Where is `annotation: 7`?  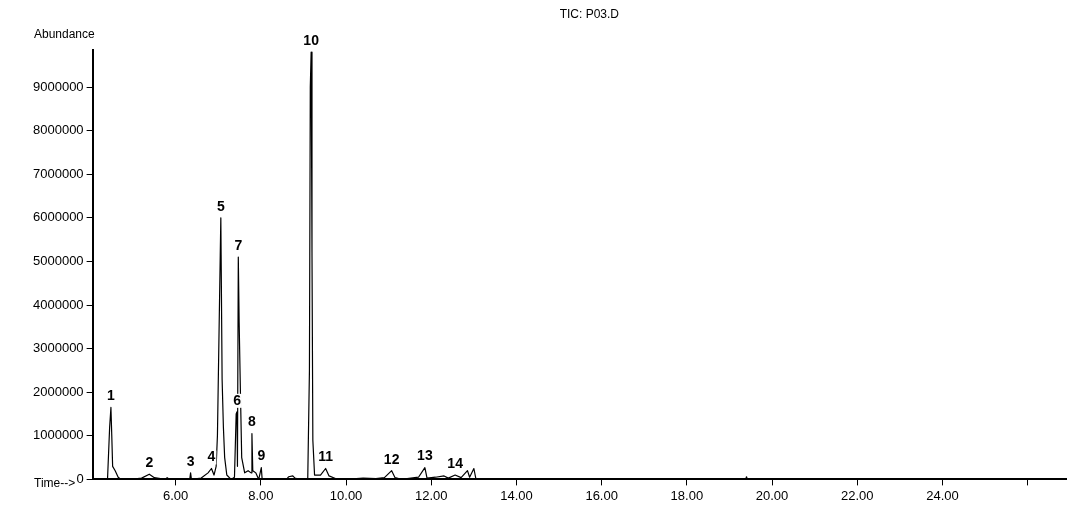 annotation: 7 is located at coordinates (238, 244).